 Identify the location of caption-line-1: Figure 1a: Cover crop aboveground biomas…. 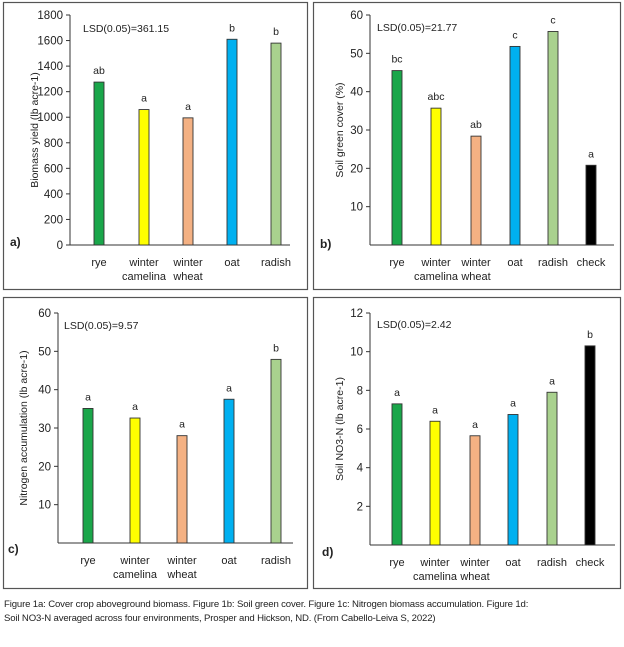
(266, 604).